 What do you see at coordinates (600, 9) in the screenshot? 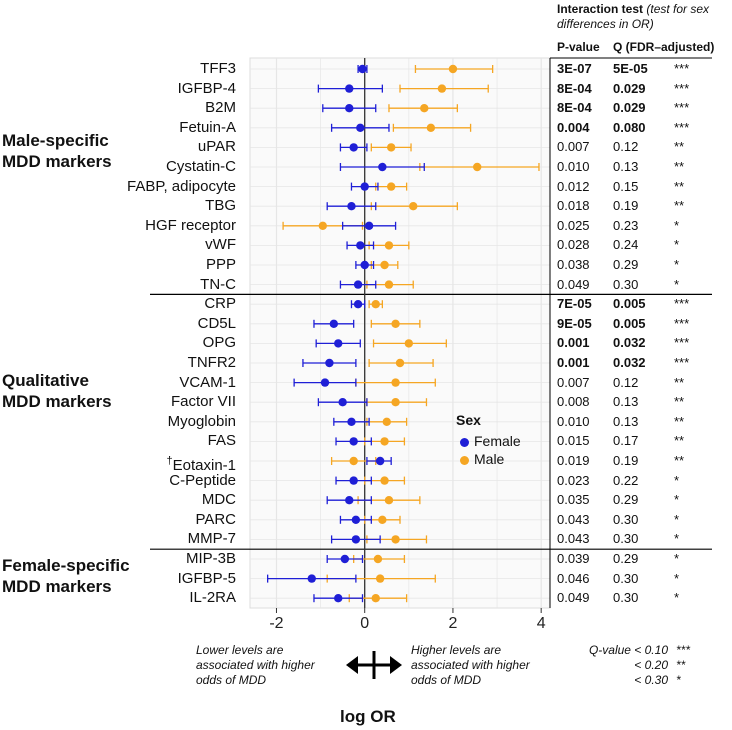
I see `interaction-title: Interaction test` at bounding box center [600, 9].